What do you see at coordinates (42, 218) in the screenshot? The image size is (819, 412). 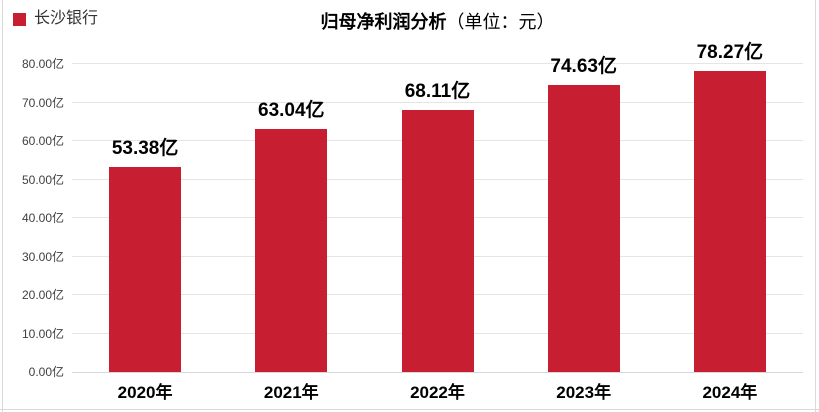 I see `y-axis-tick-label: 40.00亿` at bounding box center [42, 218].